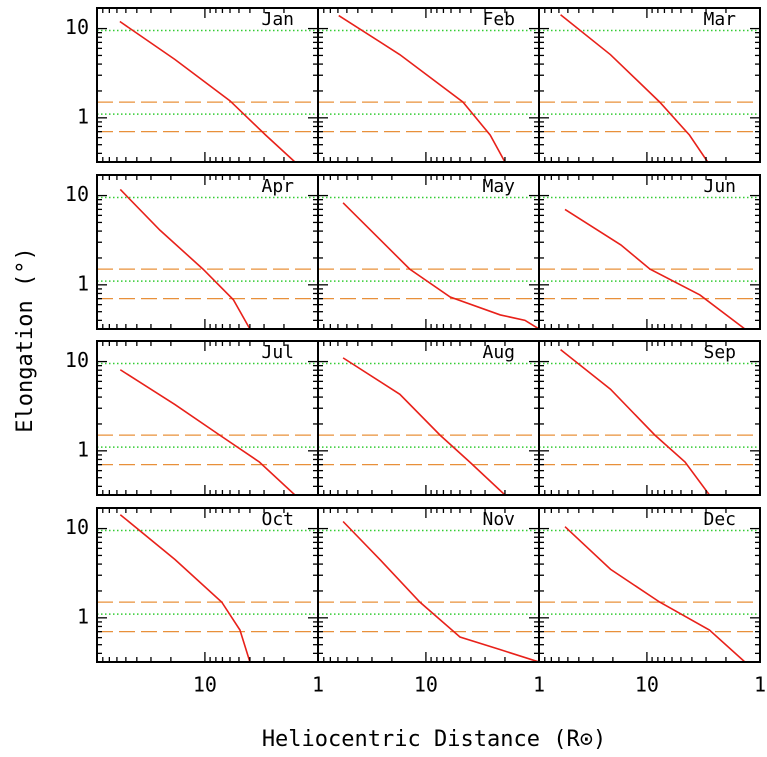 The height and width of the screenshot is (757, 767). I want to click on panel: 1 10 Apr, so click(192, 252).